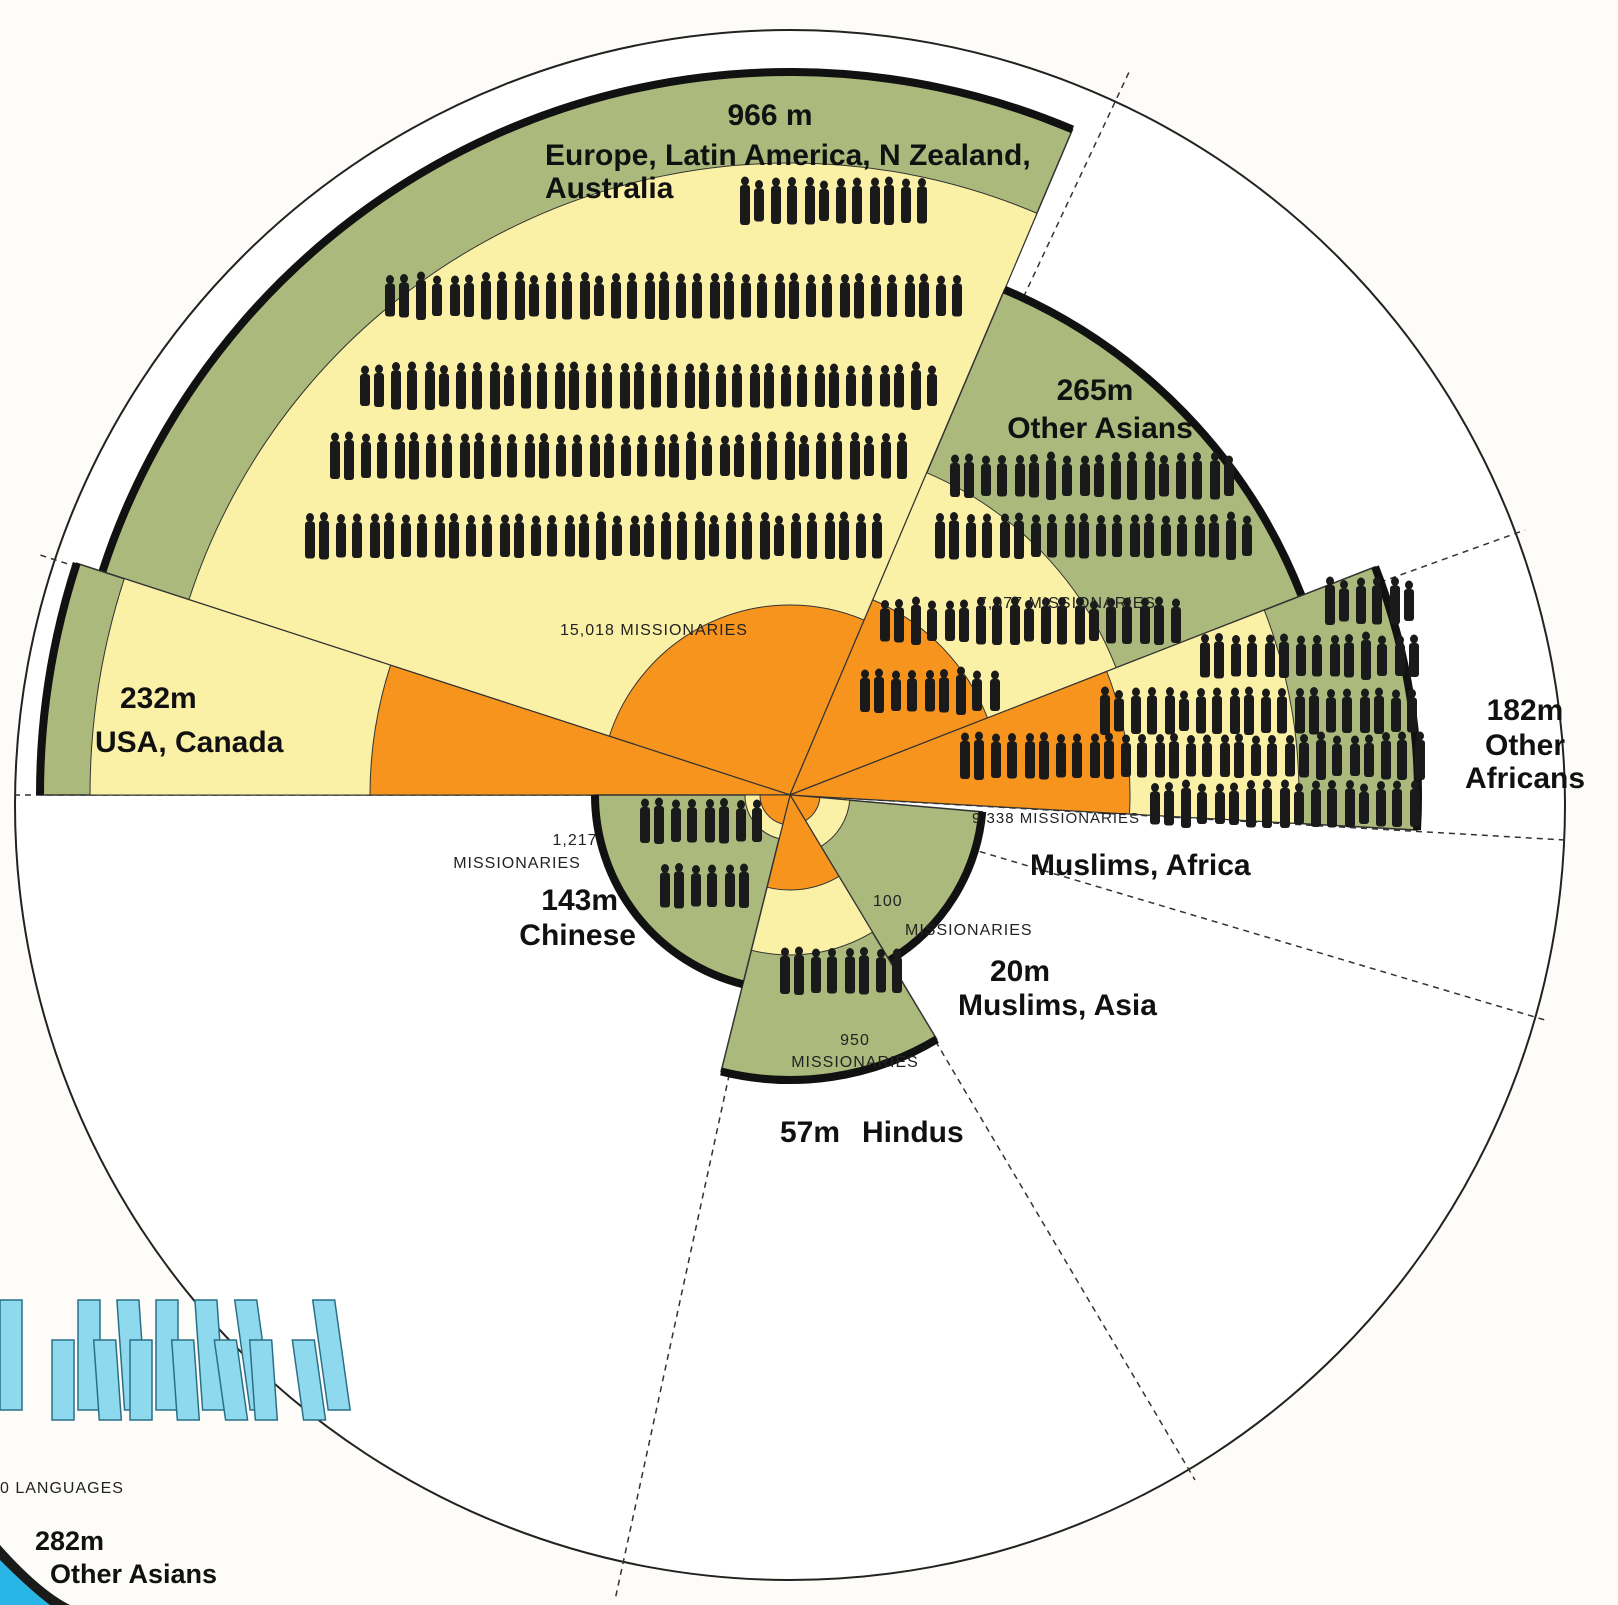 This screenshot has width=1618, height=1605. I want to click on segment-name: Other Asians, so click(1100, 428).